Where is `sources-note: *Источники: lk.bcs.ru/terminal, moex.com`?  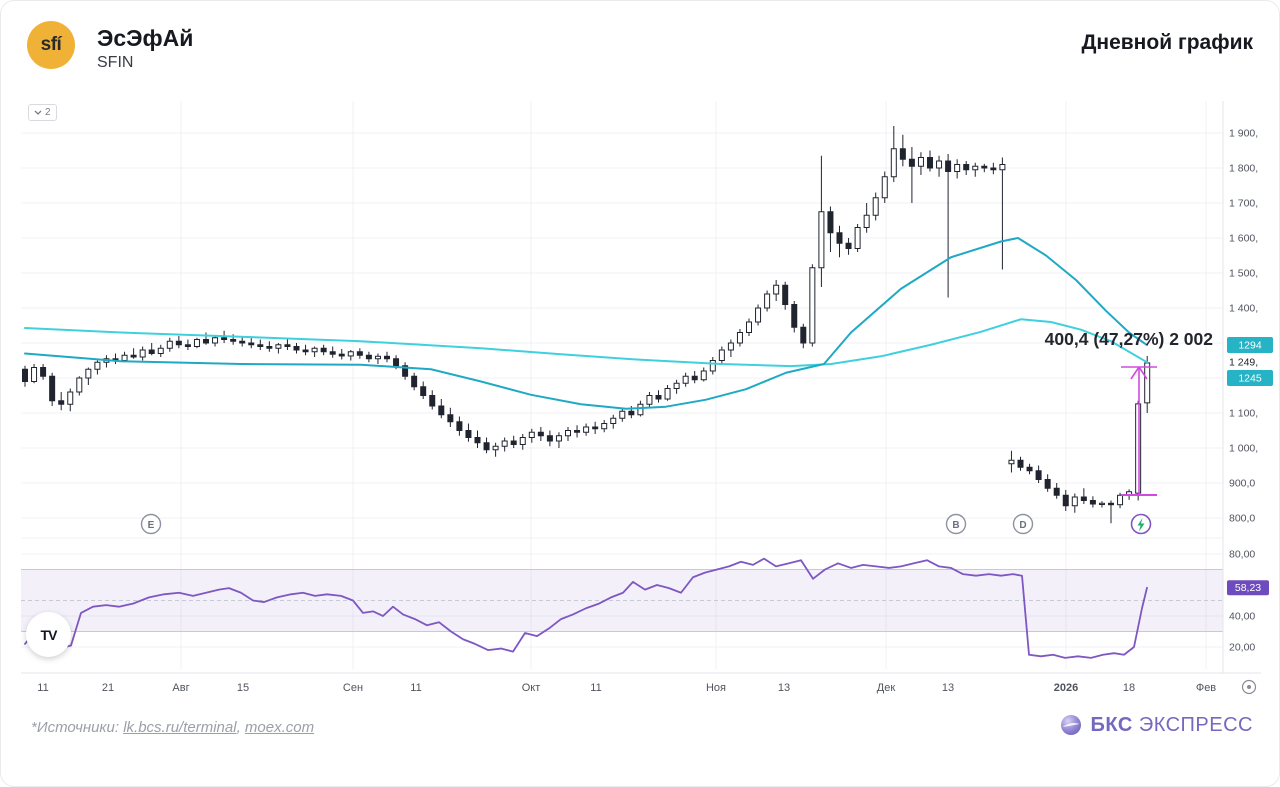
sources-note: *Источники: lk.bcs.ru/terminal, moex.com is located at coordinates (172, 727).